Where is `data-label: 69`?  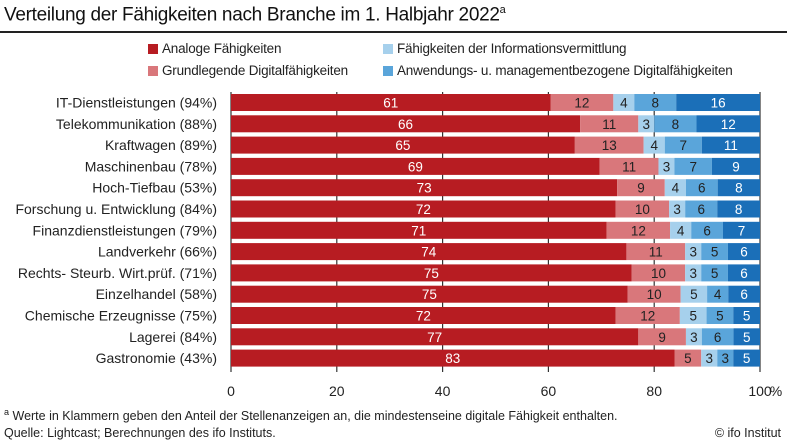 data-label: 69 is located at coordinates (415, 166).